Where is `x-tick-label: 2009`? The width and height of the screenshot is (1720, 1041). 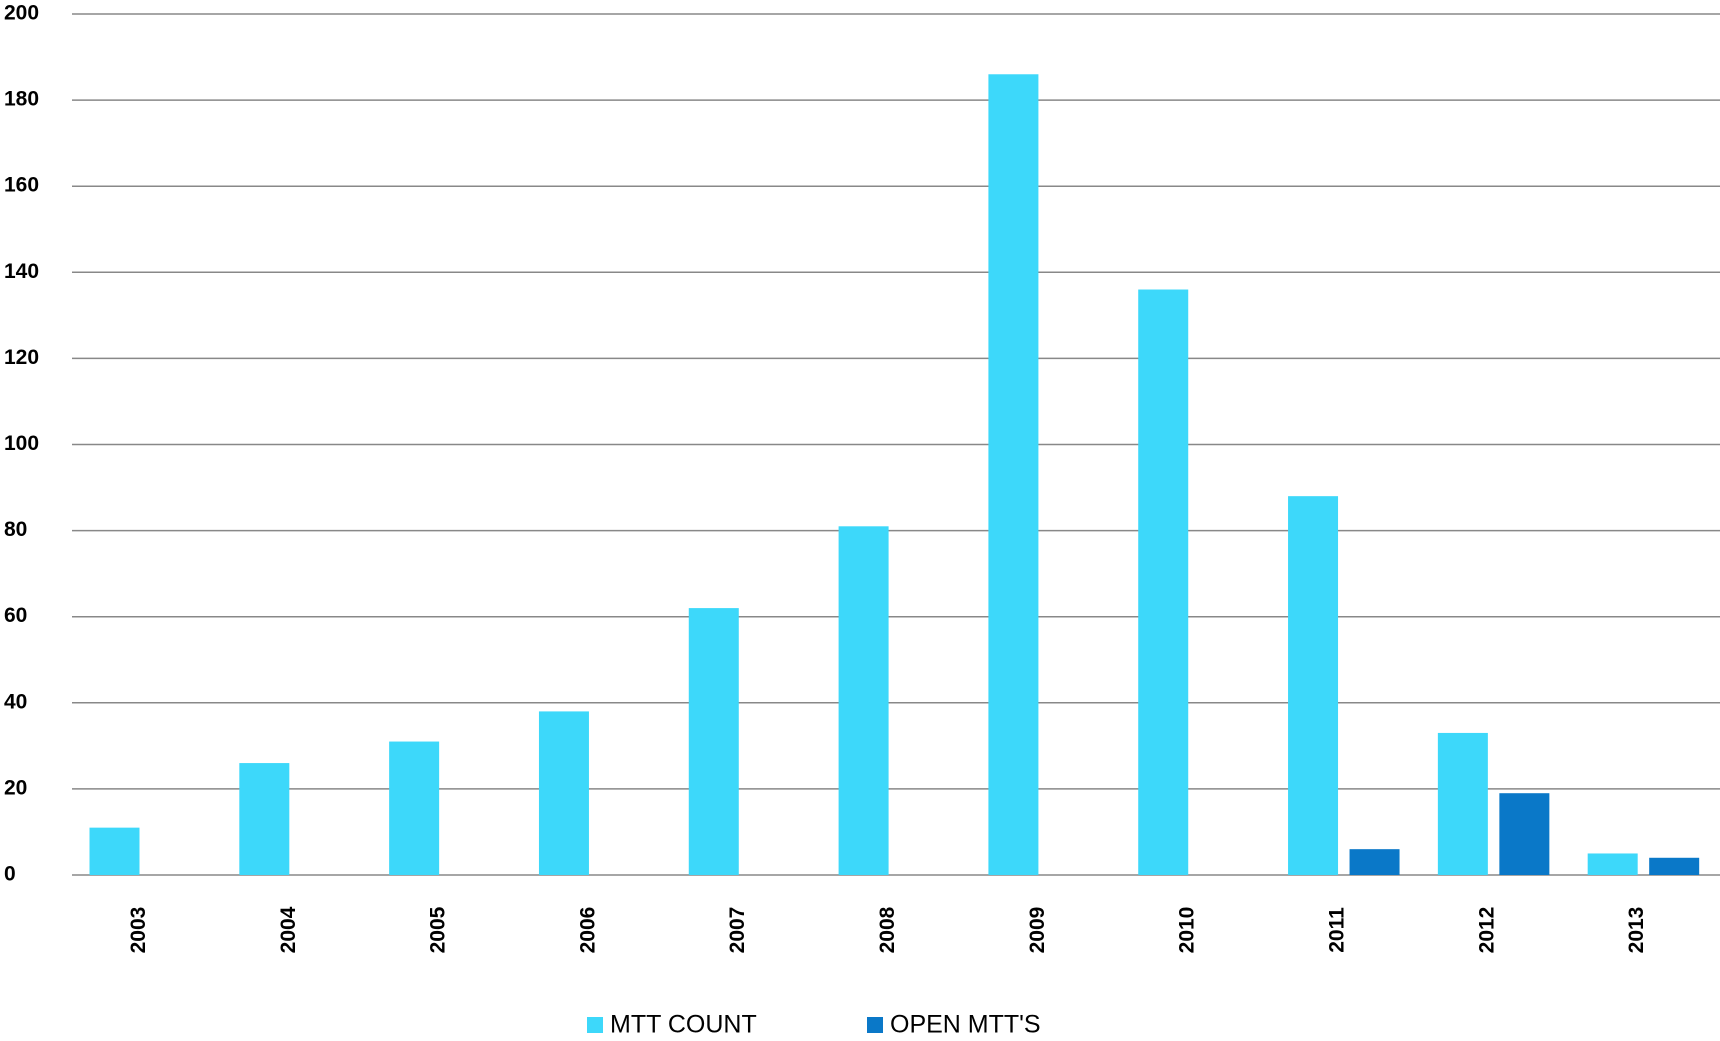 x-tick-label: 2009 is located at coordinates (1037, 930).